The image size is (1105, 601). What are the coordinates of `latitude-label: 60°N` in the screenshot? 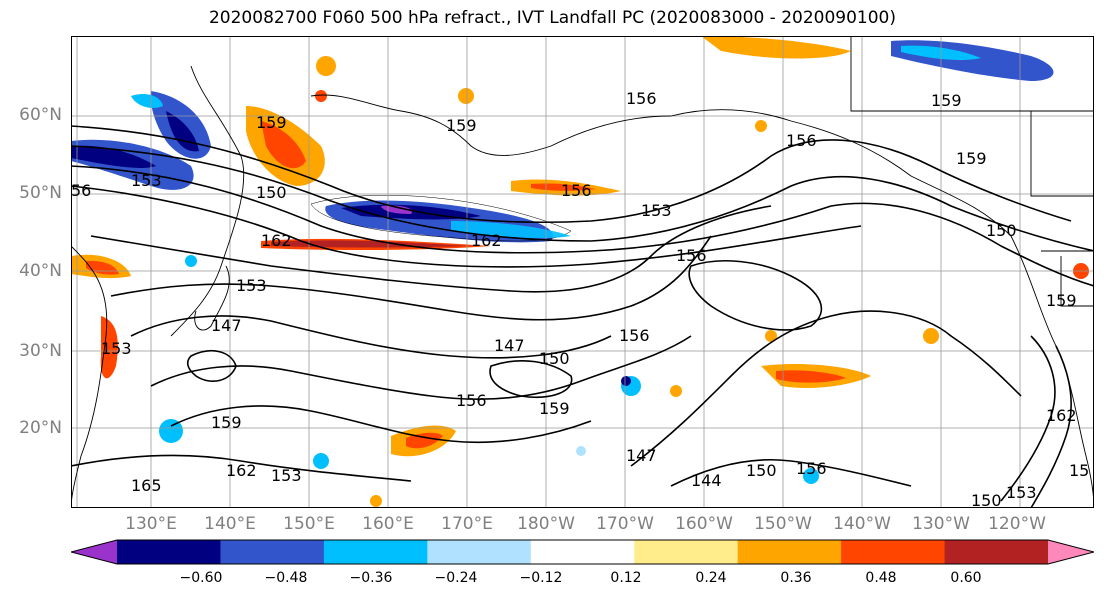 It's located at (40, 115).